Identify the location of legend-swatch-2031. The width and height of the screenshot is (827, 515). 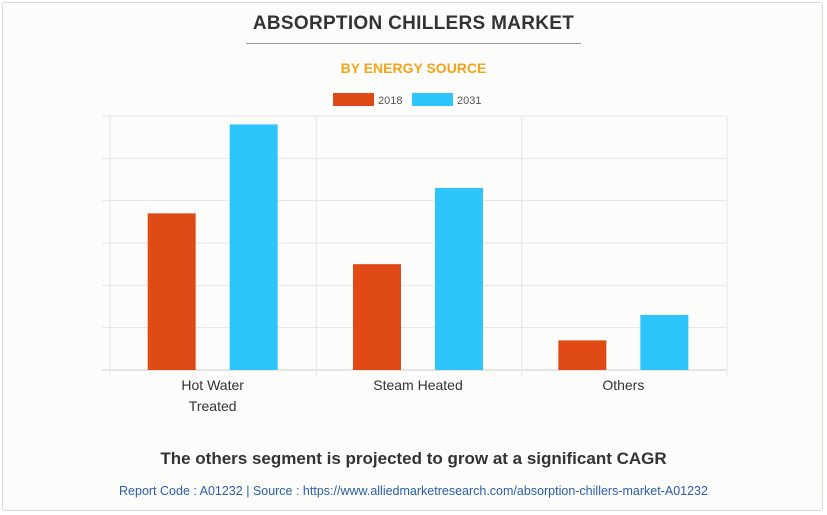
(432, 99).